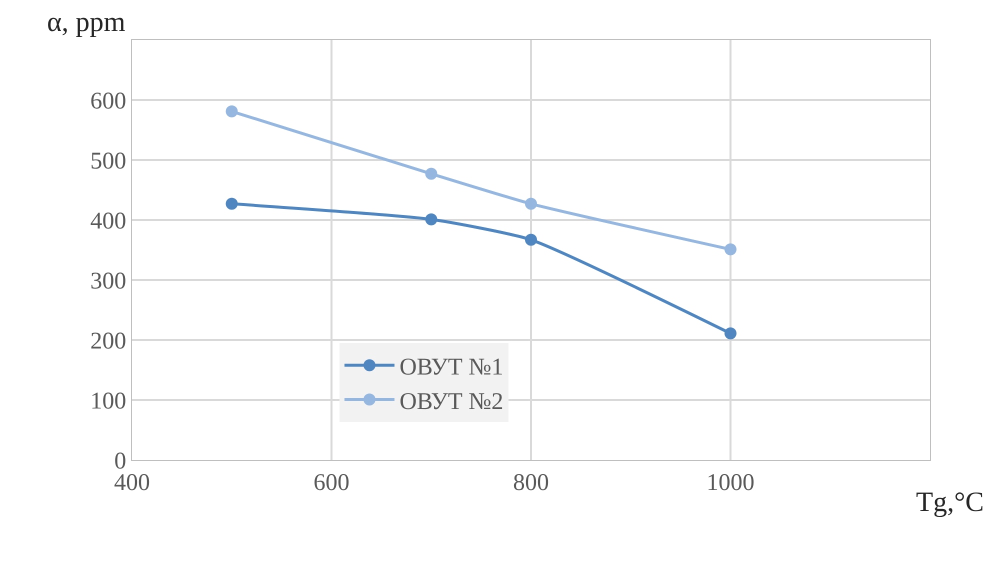 Image resolution: width=987 pixels, height=577 pixels. I want to click on y-tick-label: 300, so click(108, 281).